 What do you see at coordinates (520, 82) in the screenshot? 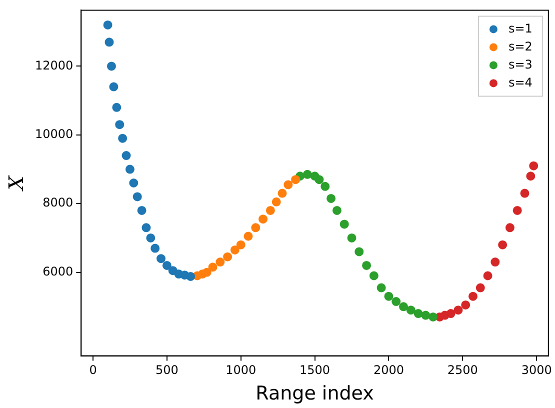
I see `legend-label: s=4` at bounding box center [520, 82].